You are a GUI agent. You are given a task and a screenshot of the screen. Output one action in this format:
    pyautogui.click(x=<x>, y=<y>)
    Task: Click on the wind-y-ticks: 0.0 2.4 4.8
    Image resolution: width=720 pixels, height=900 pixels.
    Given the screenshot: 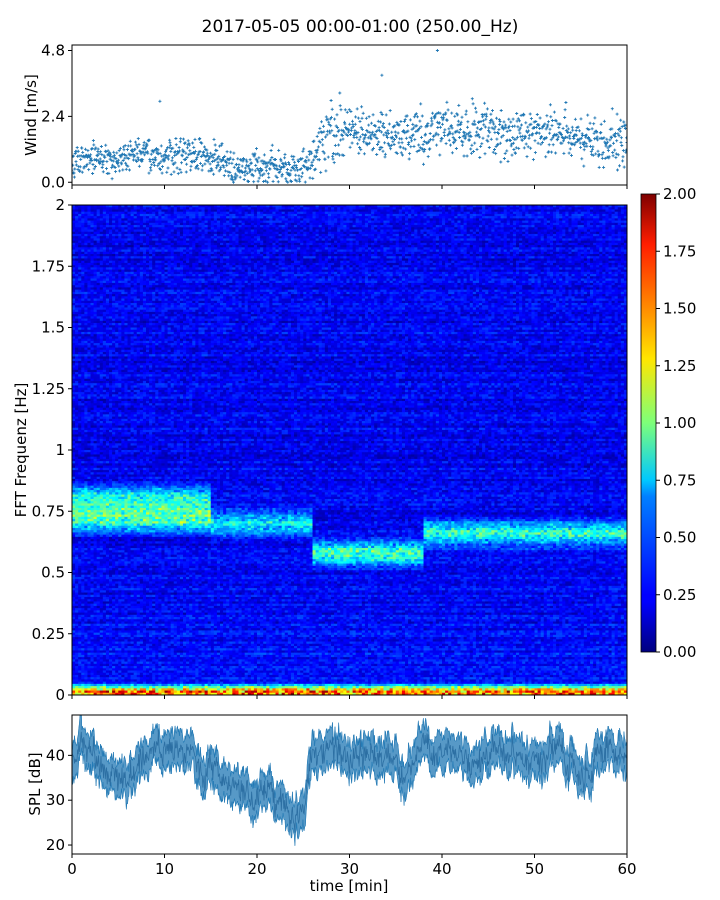 What is the action you would take?
    pyautogui.click(x=56, y=116)
    